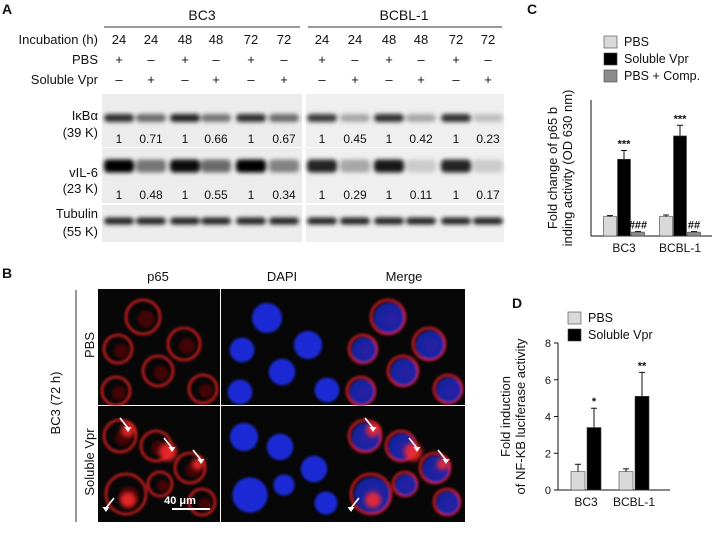  What do you see at coordinates (636, 42) in the screenshot?
I see `chartC-legend-label-0: PBS` at bounding box center [636, 42].